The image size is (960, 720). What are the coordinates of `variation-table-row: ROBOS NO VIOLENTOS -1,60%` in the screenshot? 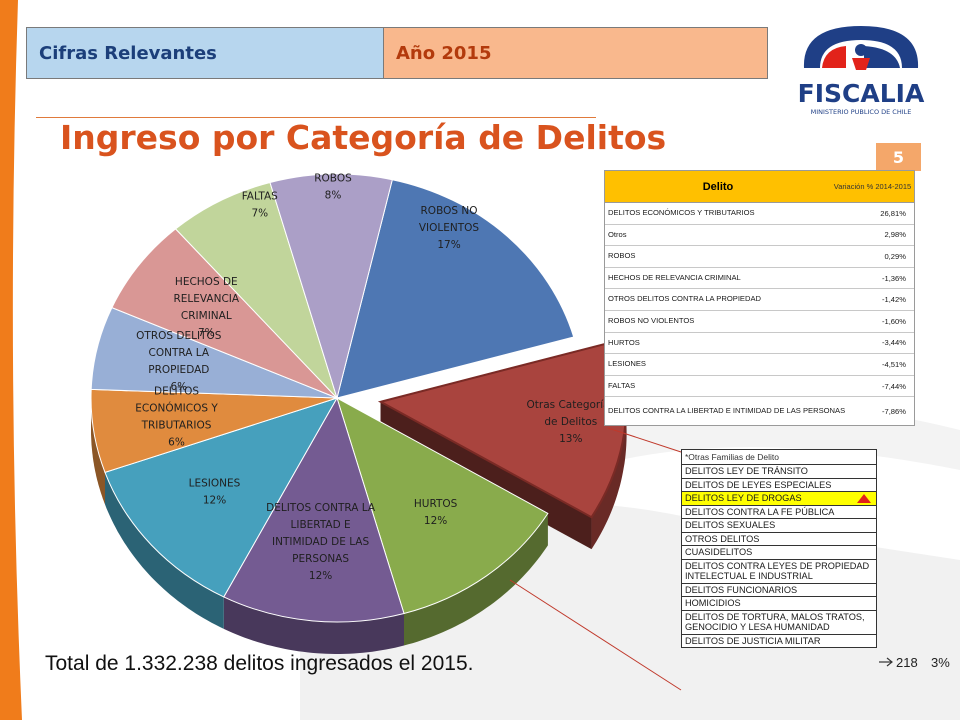 It's located at (759, 322).